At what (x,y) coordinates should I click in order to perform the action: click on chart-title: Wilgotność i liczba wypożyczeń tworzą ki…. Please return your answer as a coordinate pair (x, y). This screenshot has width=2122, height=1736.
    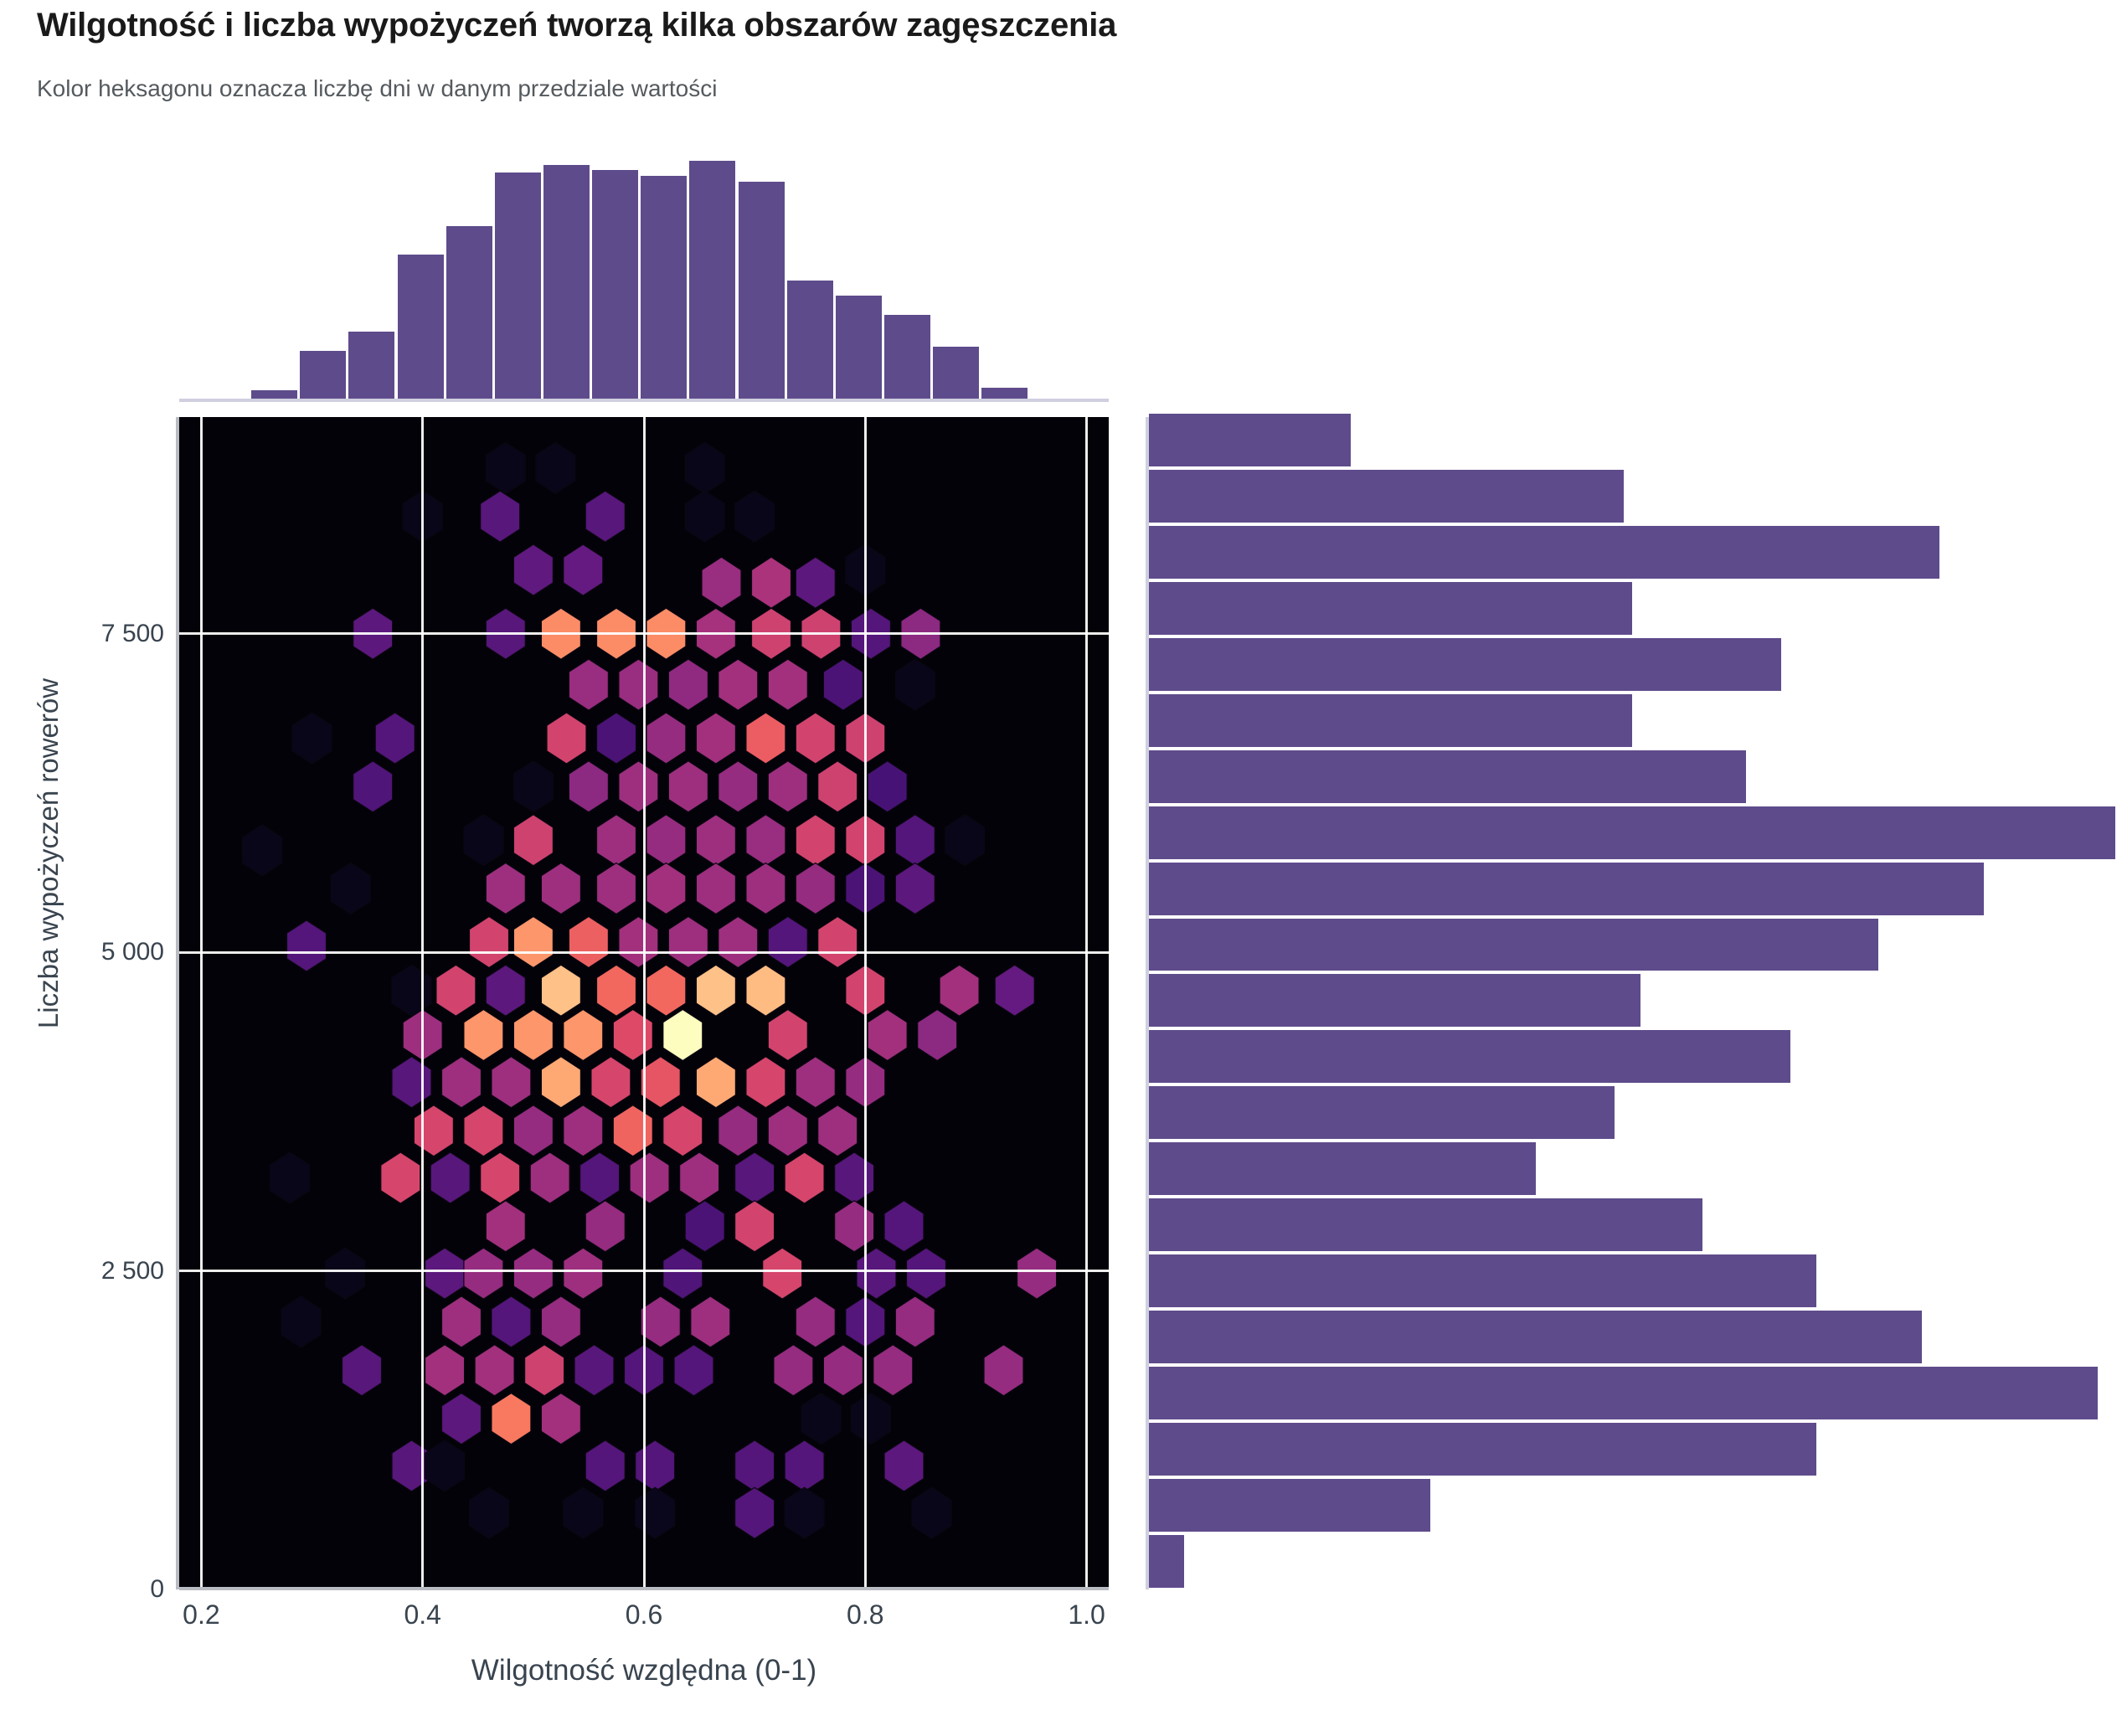
    Looking at the image, I should click on (577, 25).